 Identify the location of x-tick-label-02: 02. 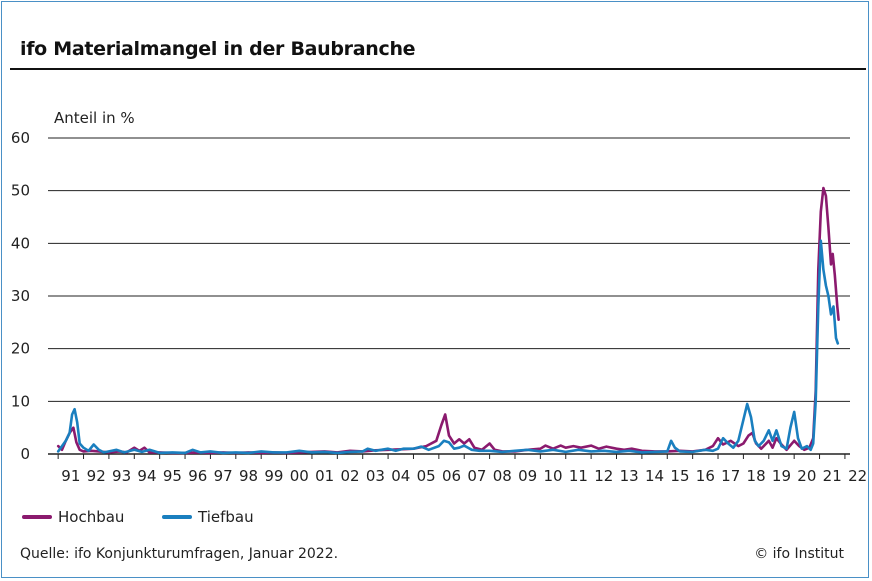
(349, 476).